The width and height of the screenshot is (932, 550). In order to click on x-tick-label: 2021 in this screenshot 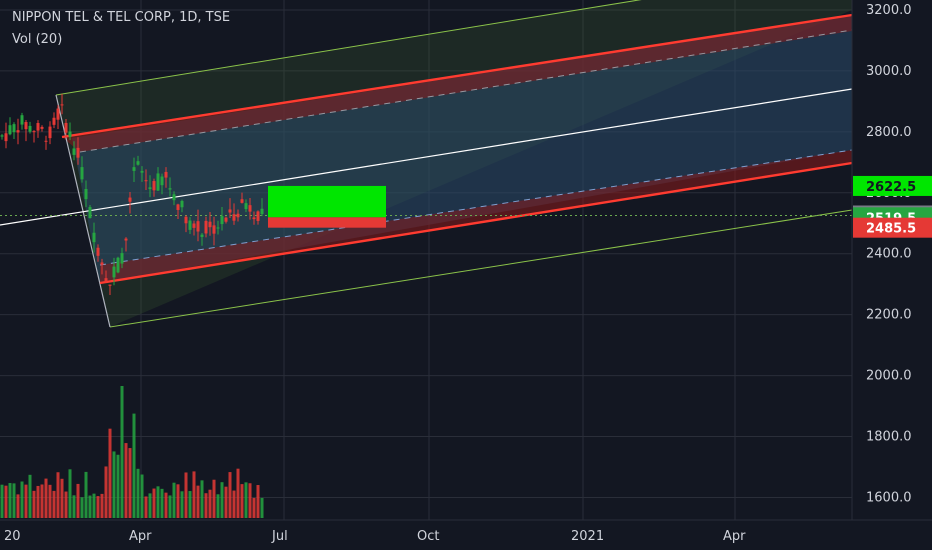, I will do `click(587, 536)`.